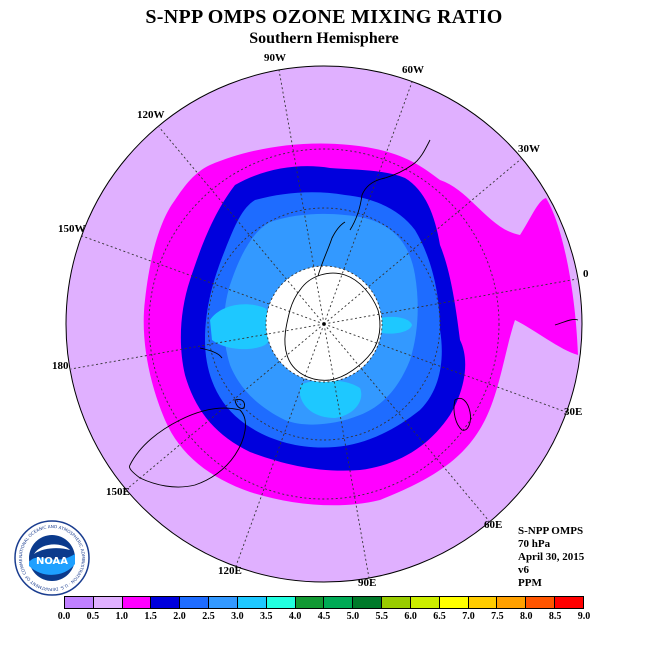 This screenshot has height=648, width=648. I want to click on band-3.0-3.5-east, so click(396, 325).